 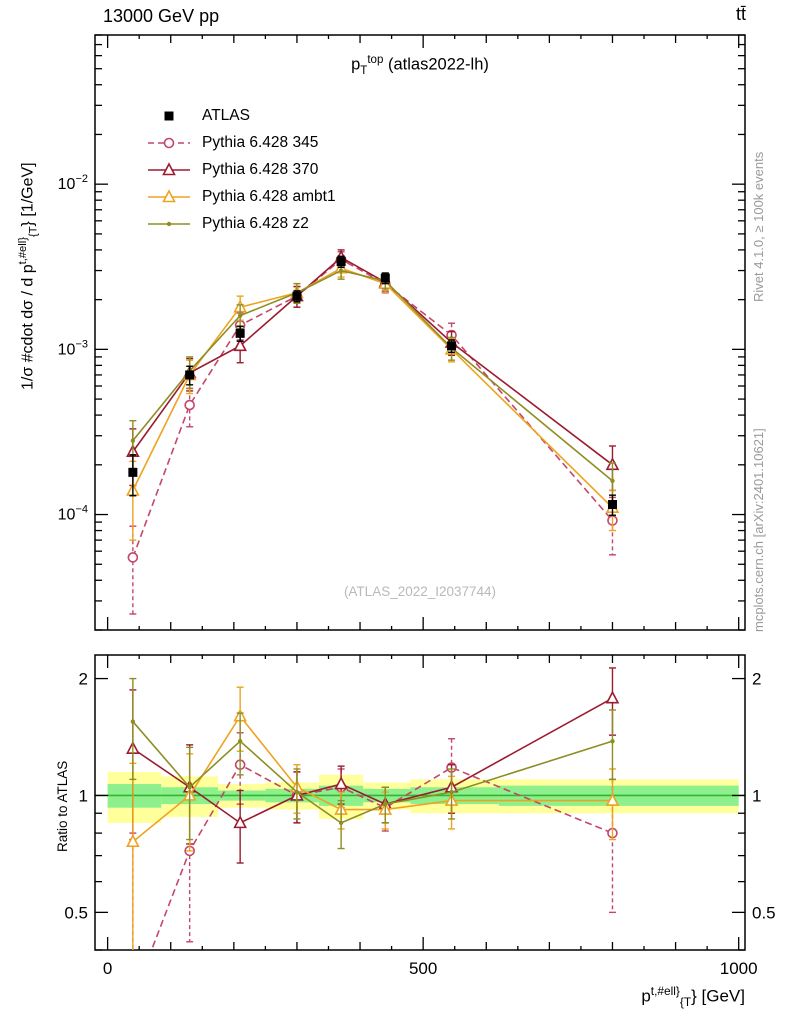 What do you see at coordinates (758, 530) in the screenshot?
I see `mcplots-arxiv-note: mcplots.cern.ch [arXiv:2401.10621]` at bounding box center [758, 530].